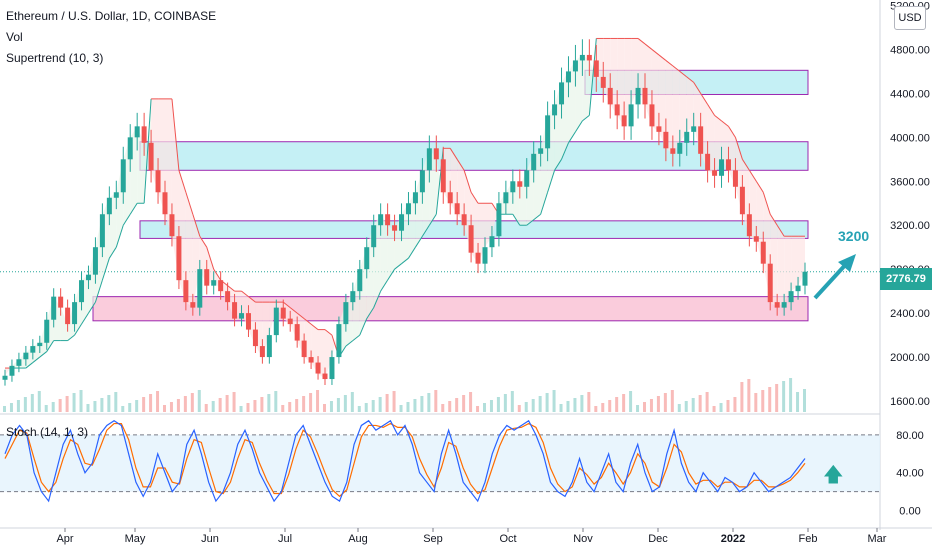 This screenshot has height=550, width=932. Describe the element at coordinates (906, 279) in the screenshot. I see `last-price-tag: 2776.79` at that location.